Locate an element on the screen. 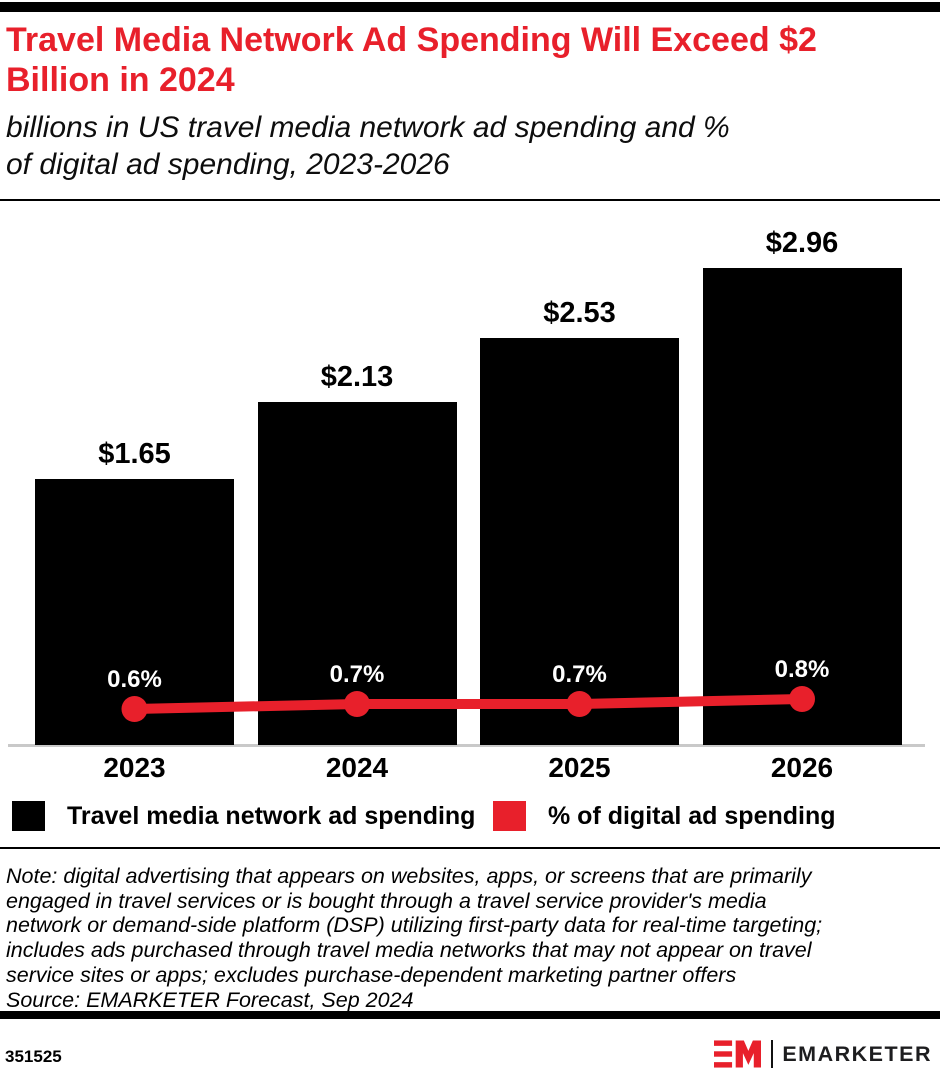 The image size is (940, 1078). bar-2025 is located at coordinates (579, 541).